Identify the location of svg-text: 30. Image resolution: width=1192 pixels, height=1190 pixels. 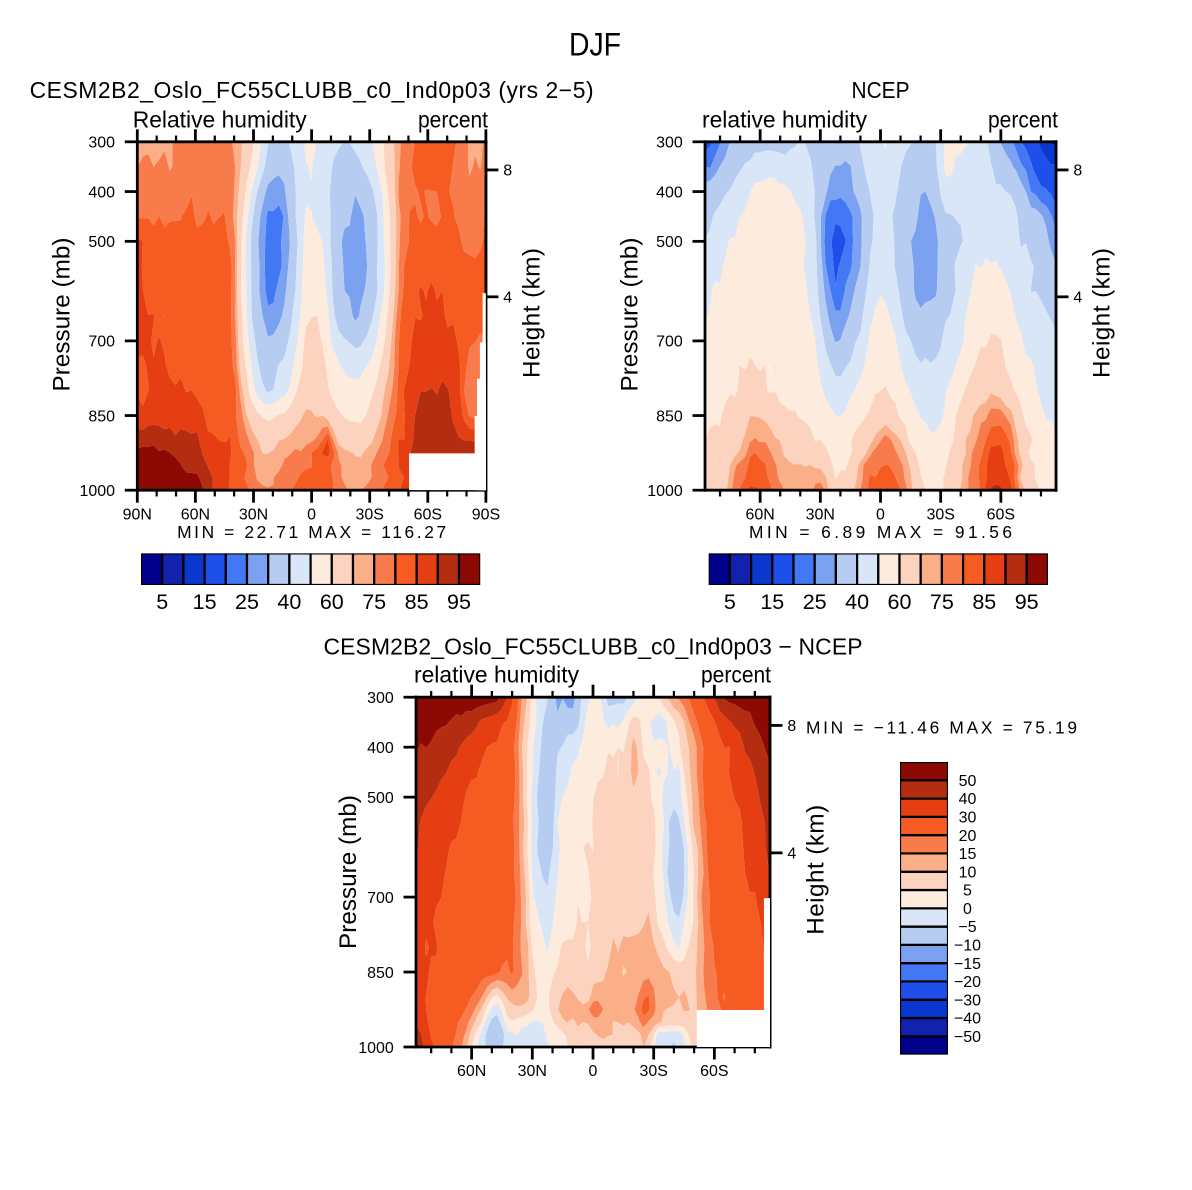
(968, 817).